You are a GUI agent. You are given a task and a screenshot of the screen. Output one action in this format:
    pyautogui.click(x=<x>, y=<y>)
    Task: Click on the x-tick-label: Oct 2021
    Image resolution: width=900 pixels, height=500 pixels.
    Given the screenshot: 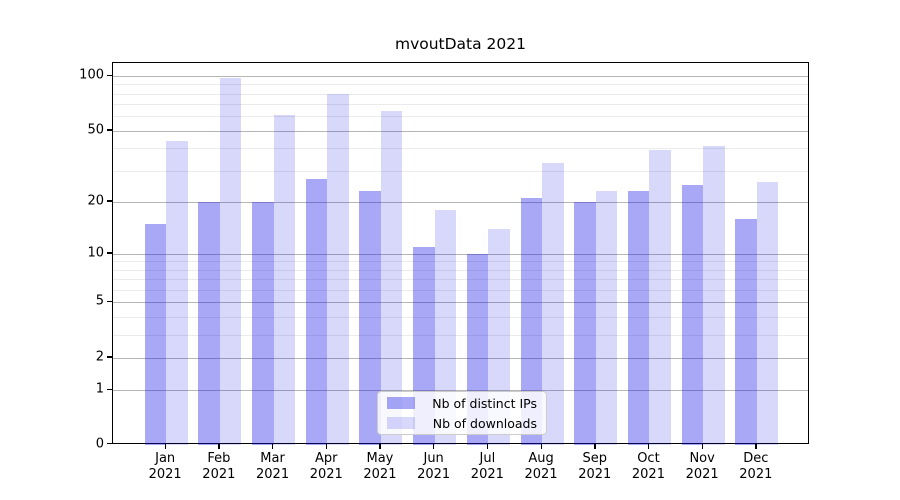 What is the action you would take?
    pyautogui.click(x=648, y=466)
    